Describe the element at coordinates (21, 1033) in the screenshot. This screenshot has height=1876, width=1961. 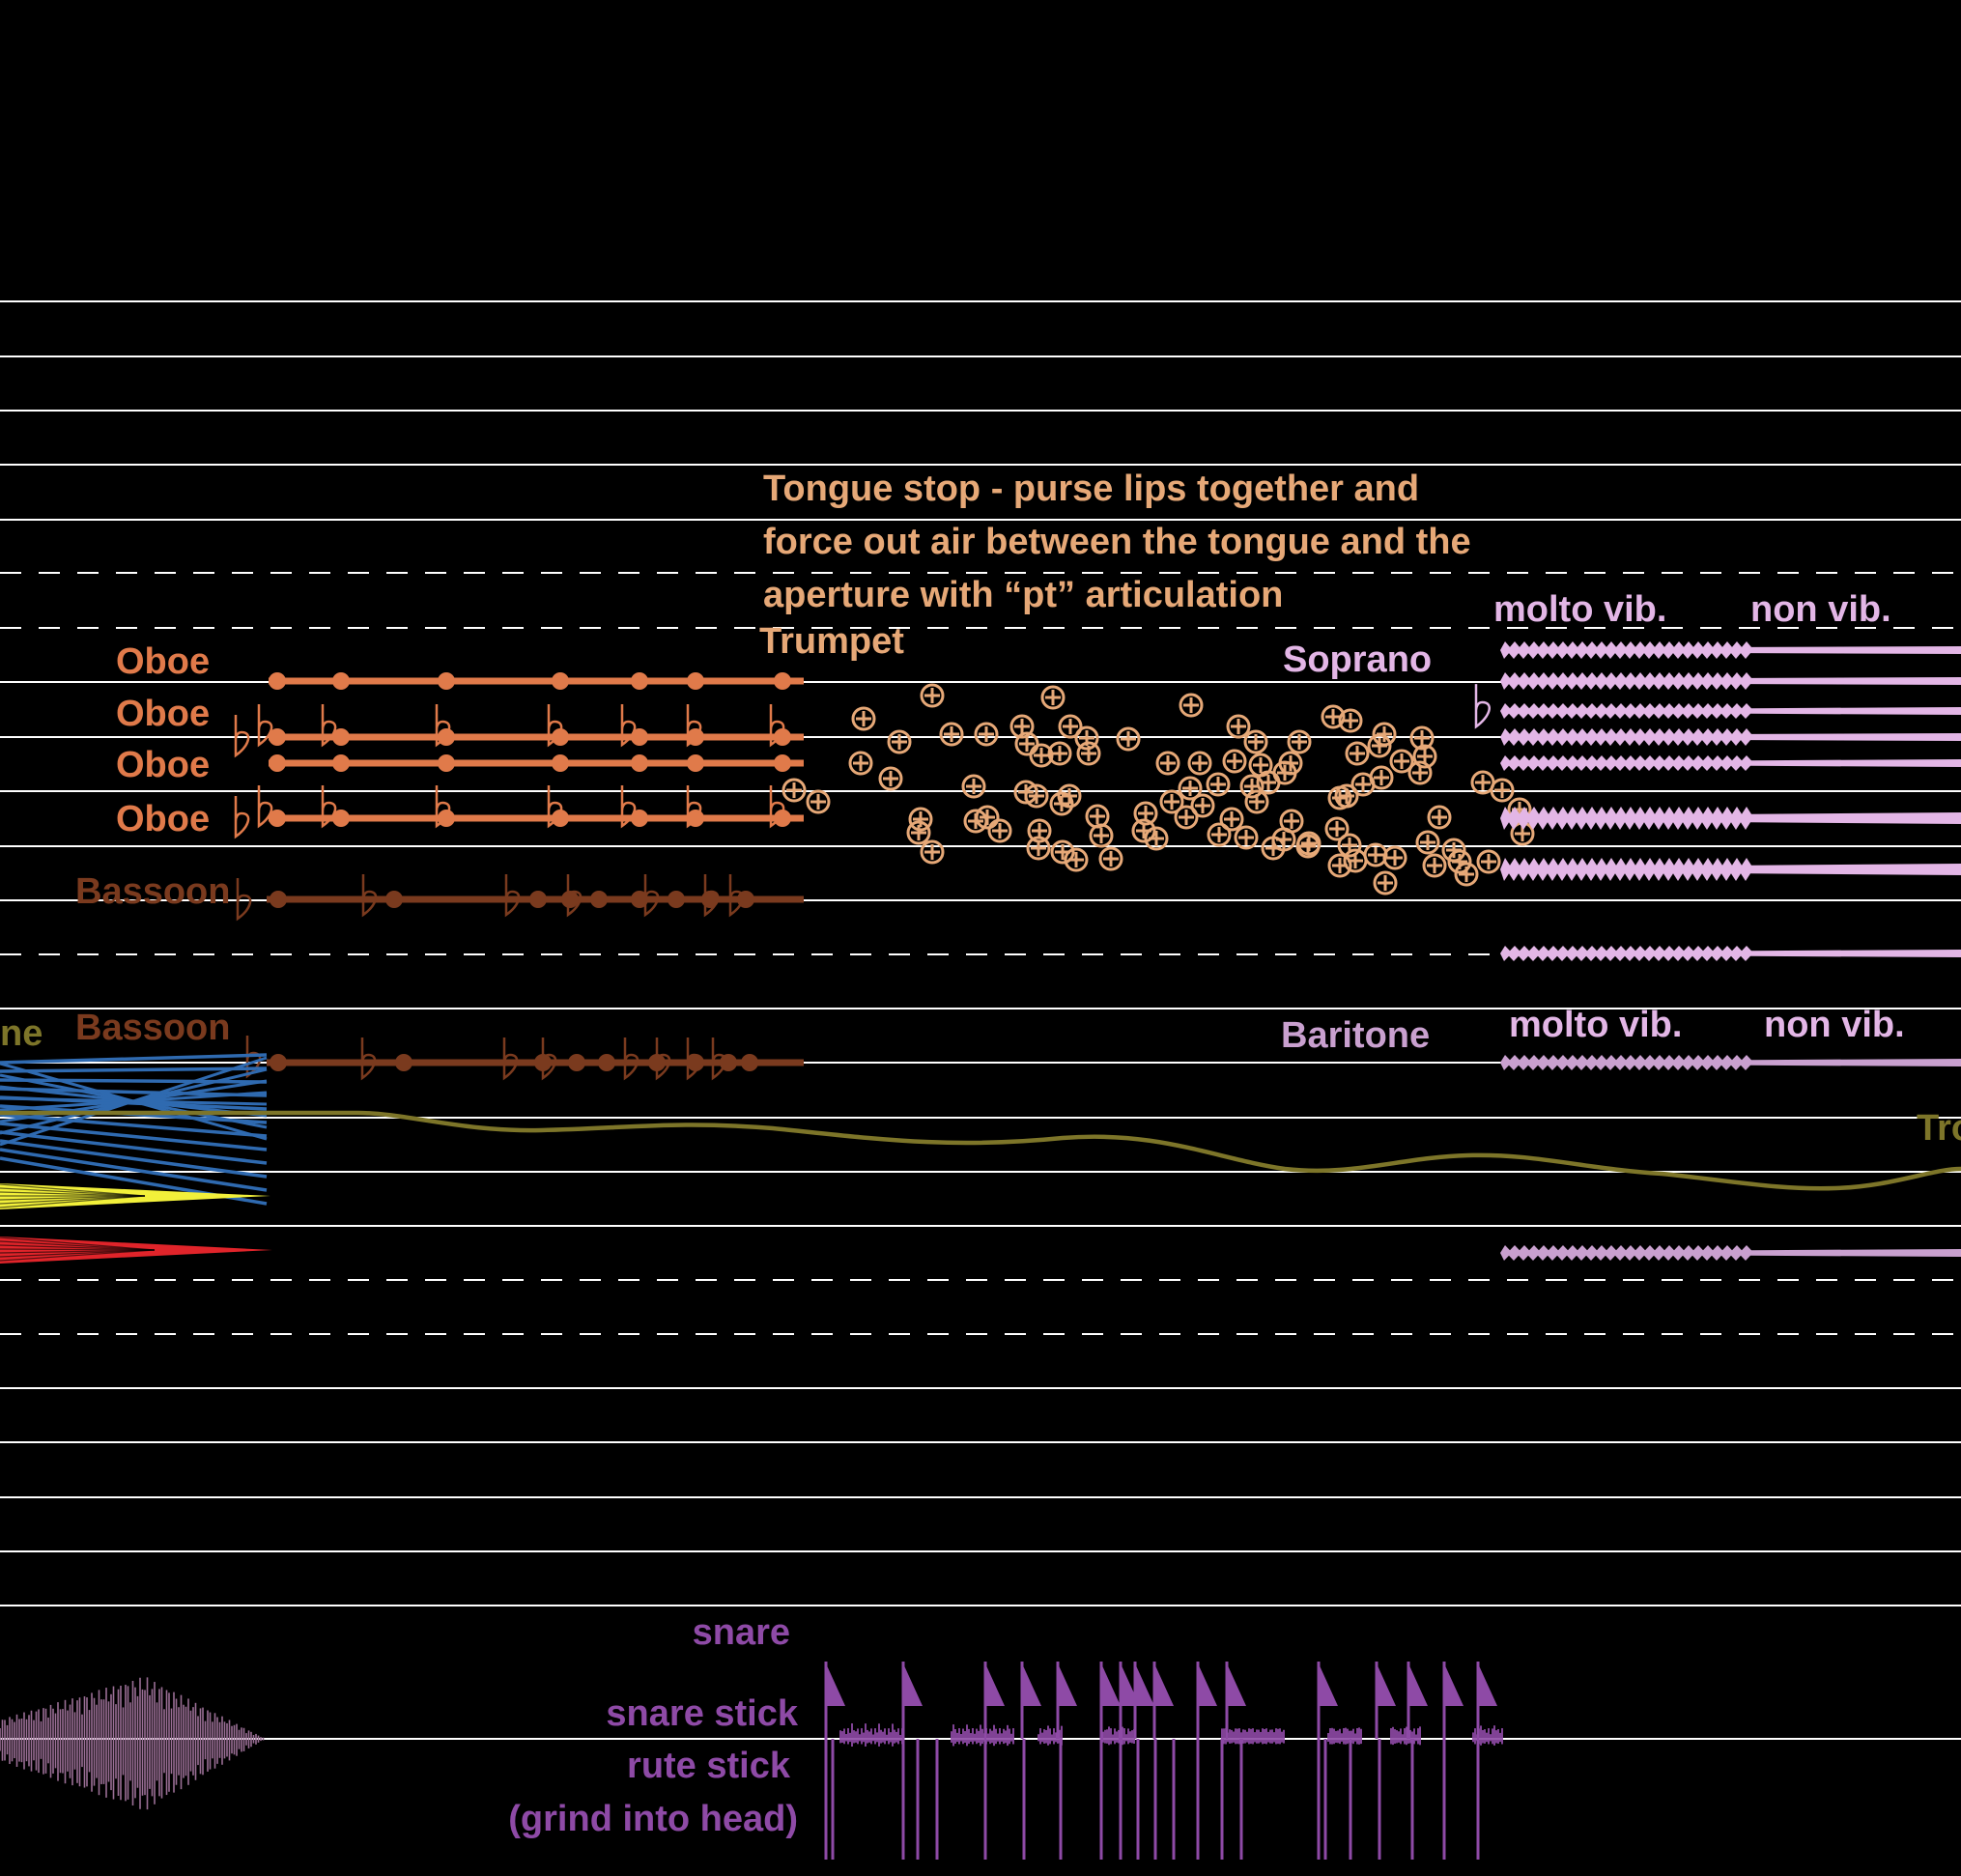
I see `trombone-label-left: ne` at that location.